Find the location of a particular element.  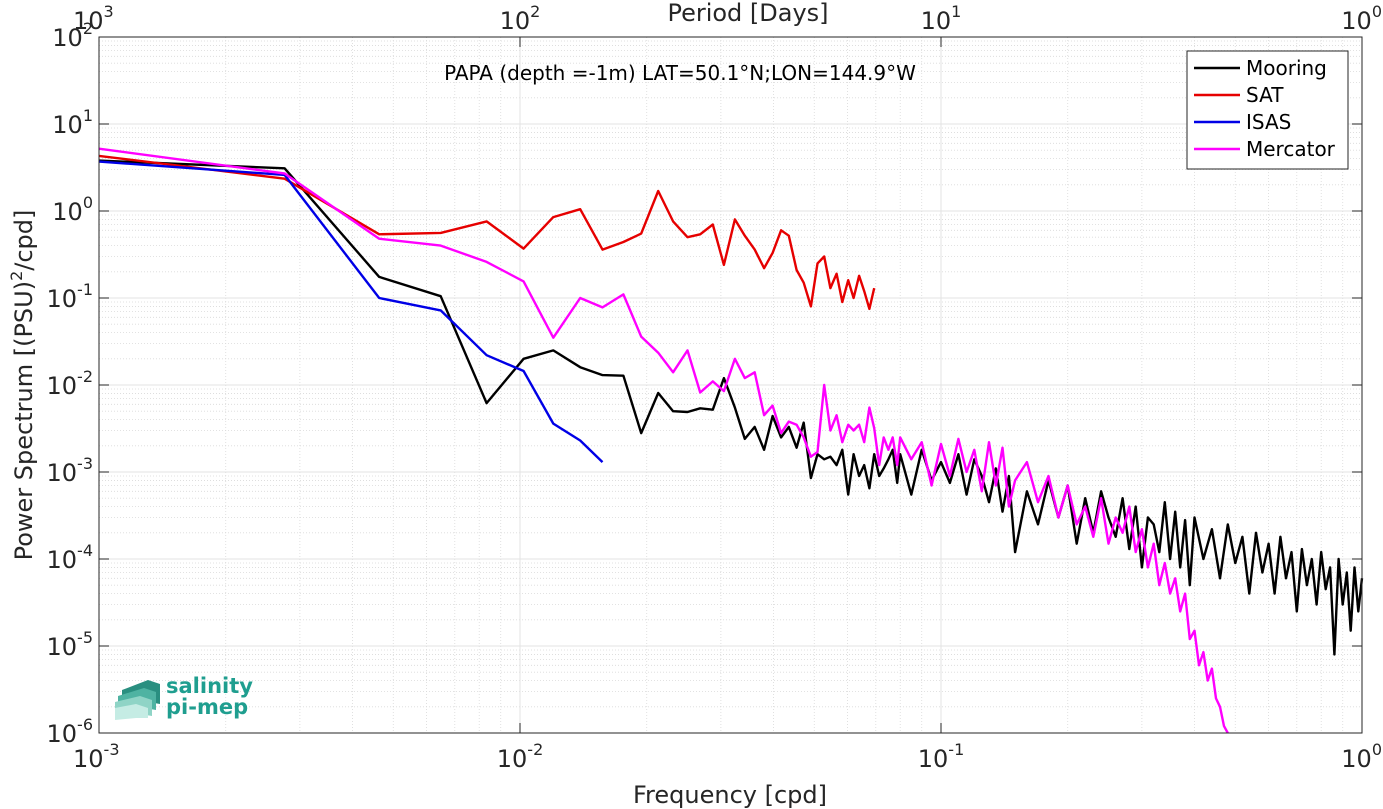

x-tick-label: 10⁻¹ is located at coordinates (941, 756).